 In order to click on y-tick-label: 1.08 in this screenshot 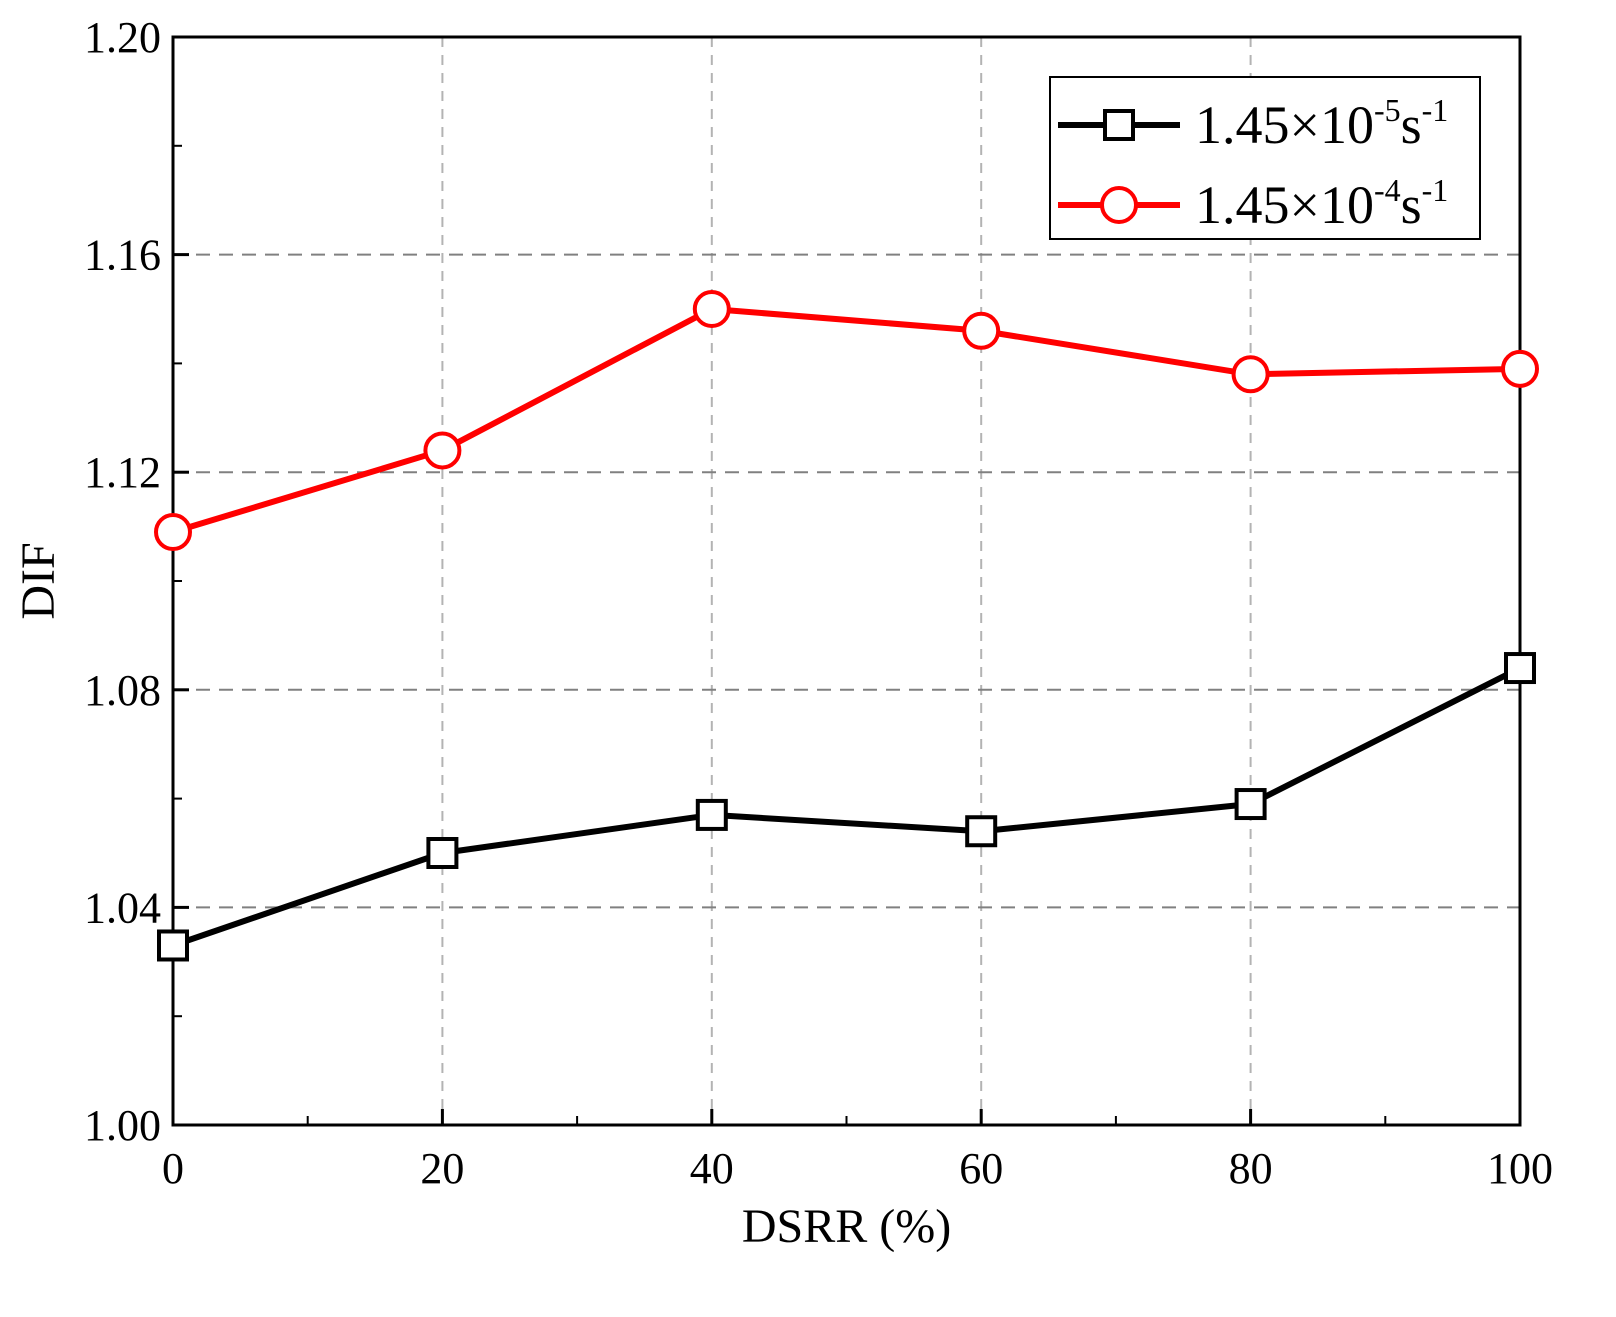, I will do `click(122, 690)`.